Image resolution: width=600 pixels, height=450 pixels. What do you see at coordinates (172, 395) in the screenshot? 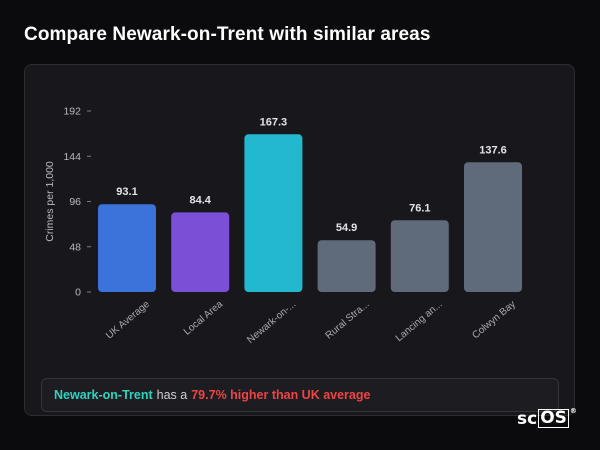
I see `summary-middle-text: has a` at bounding box center [172, 395].